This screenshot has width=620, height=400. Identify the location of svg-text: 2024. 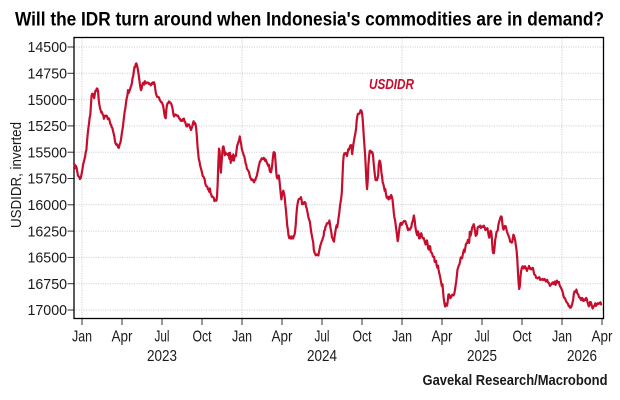
(322, 356).